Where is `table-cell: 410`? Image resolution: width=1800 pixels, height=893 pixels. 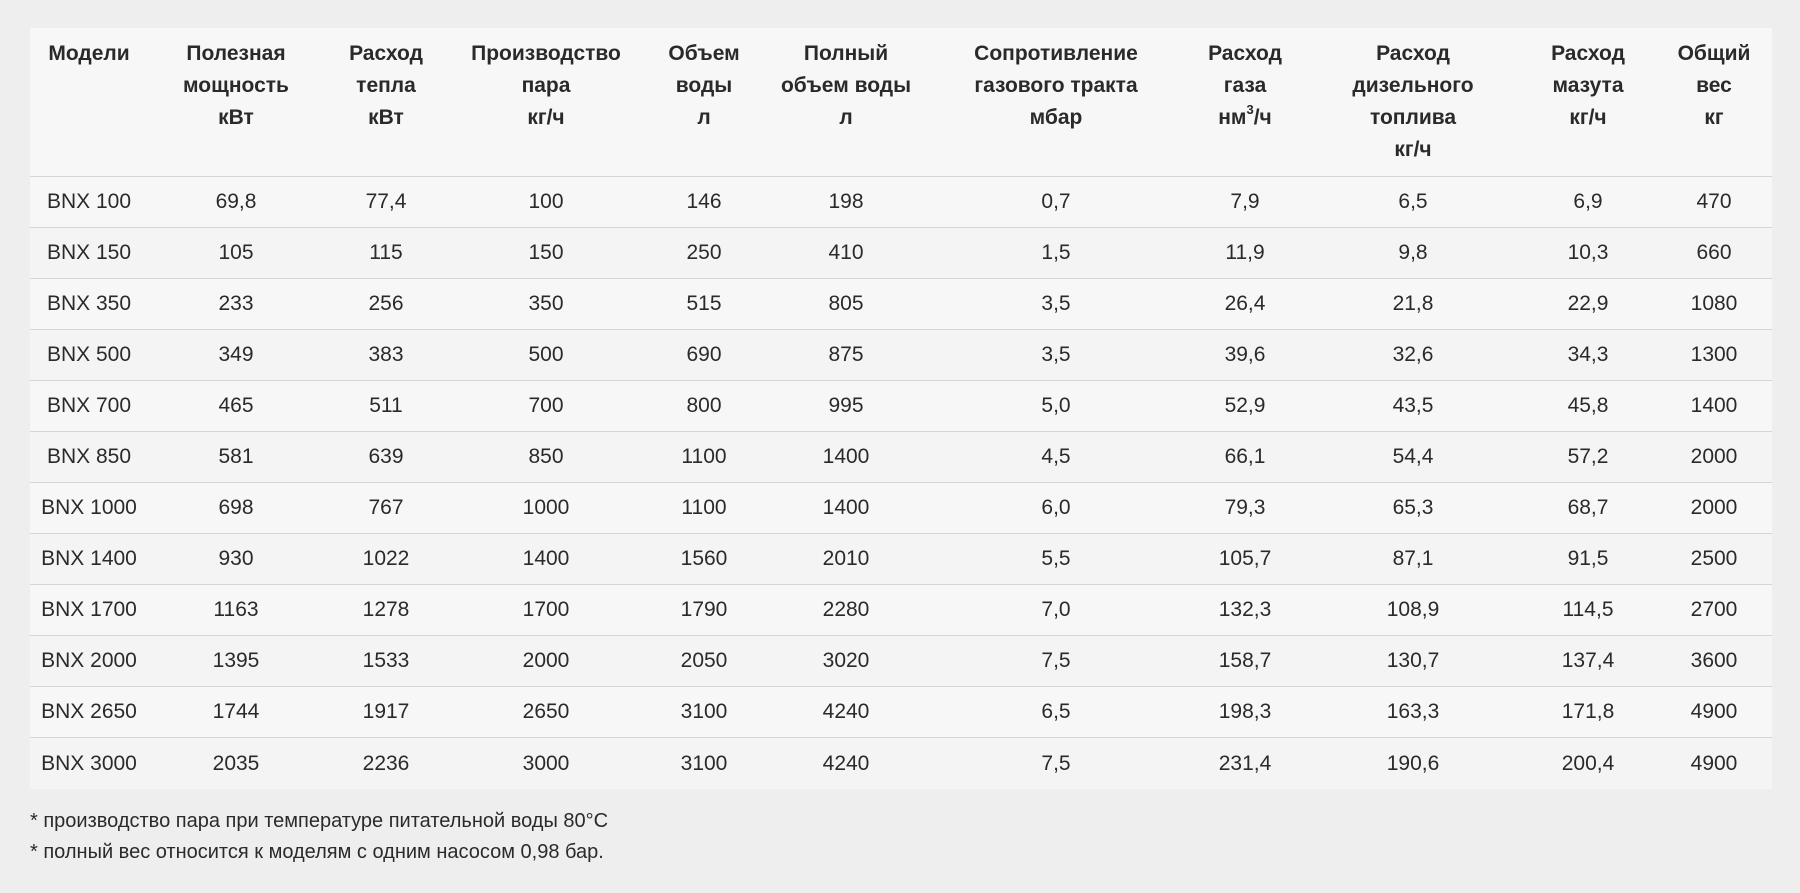 table-cell: 410 is located at coordinates (846, 253).